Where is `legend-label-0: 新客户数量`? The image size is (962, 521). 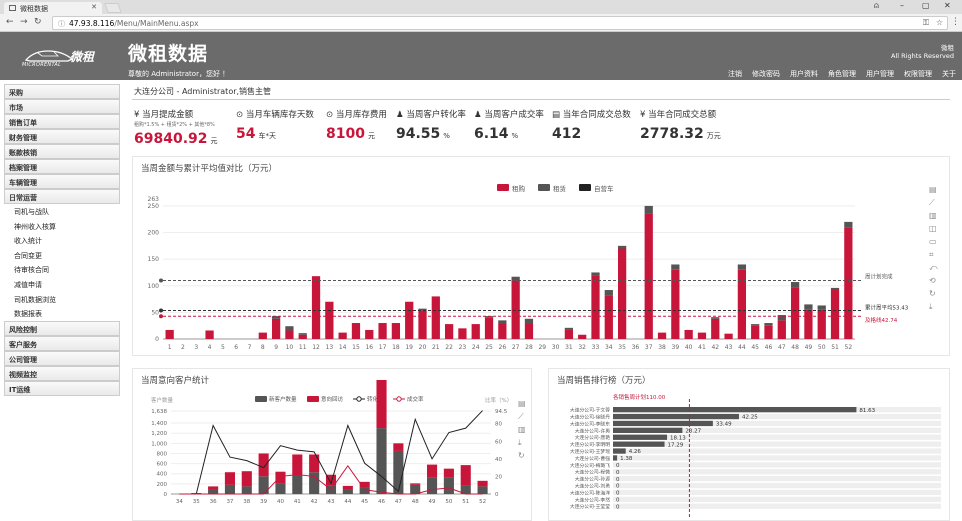 legend-label-0: 新客户数量 is located at coordinates (283, 399).